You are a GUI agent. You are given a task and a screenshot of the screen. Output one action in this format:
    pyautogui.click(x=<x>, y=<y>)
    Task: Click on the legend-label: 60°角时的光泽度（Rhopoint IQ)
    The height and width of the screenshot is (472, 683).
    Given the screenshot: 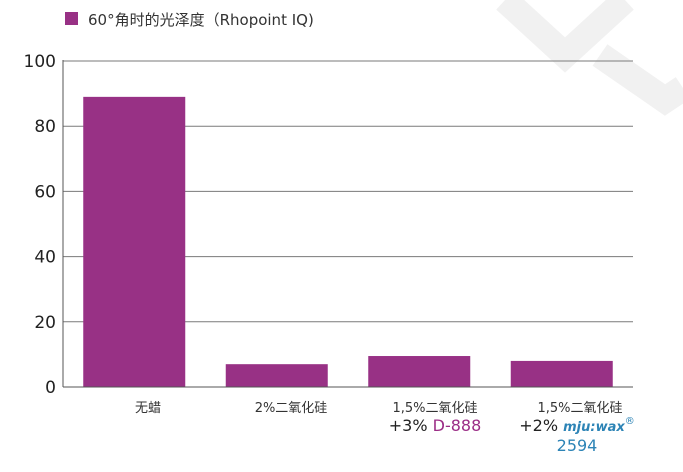 What is the action you would take?
    pyautogui.click(x=201, y=20)
    